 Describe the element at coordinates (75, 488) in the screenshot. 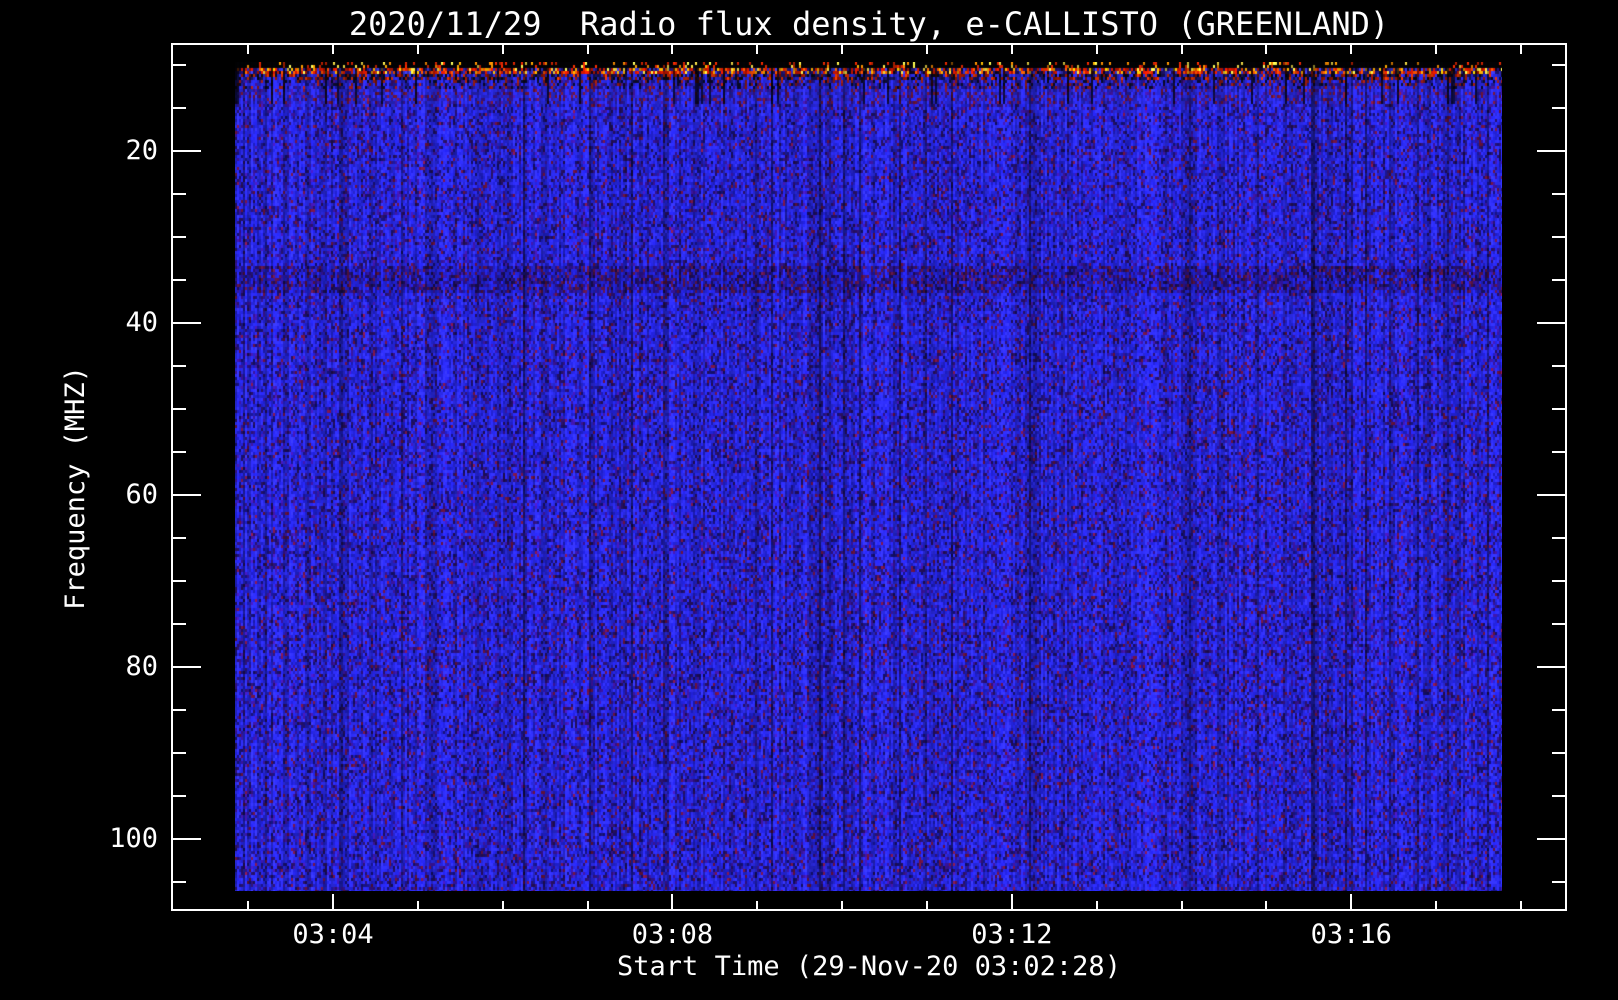

I see `y-axis-title: Frequency (MHZ)` at that location.